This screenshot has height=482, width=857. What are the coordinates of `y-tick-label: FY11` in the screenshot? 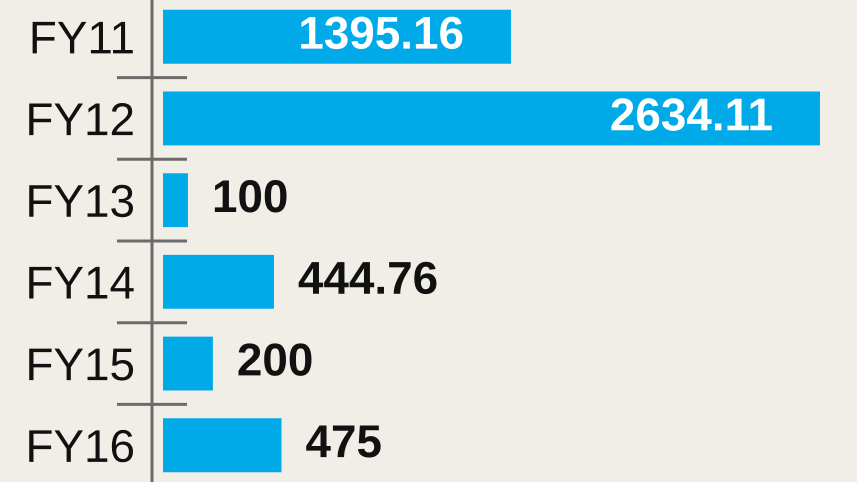 It's located at (82, 38).